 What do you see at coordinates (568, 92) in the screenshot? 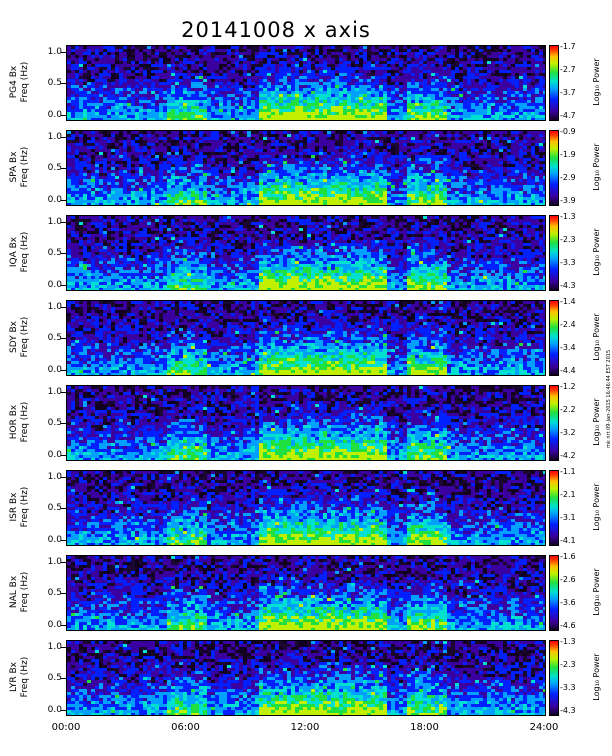
I see `colorbar-tick-label: -3.7` at bounding box center [568, 92].